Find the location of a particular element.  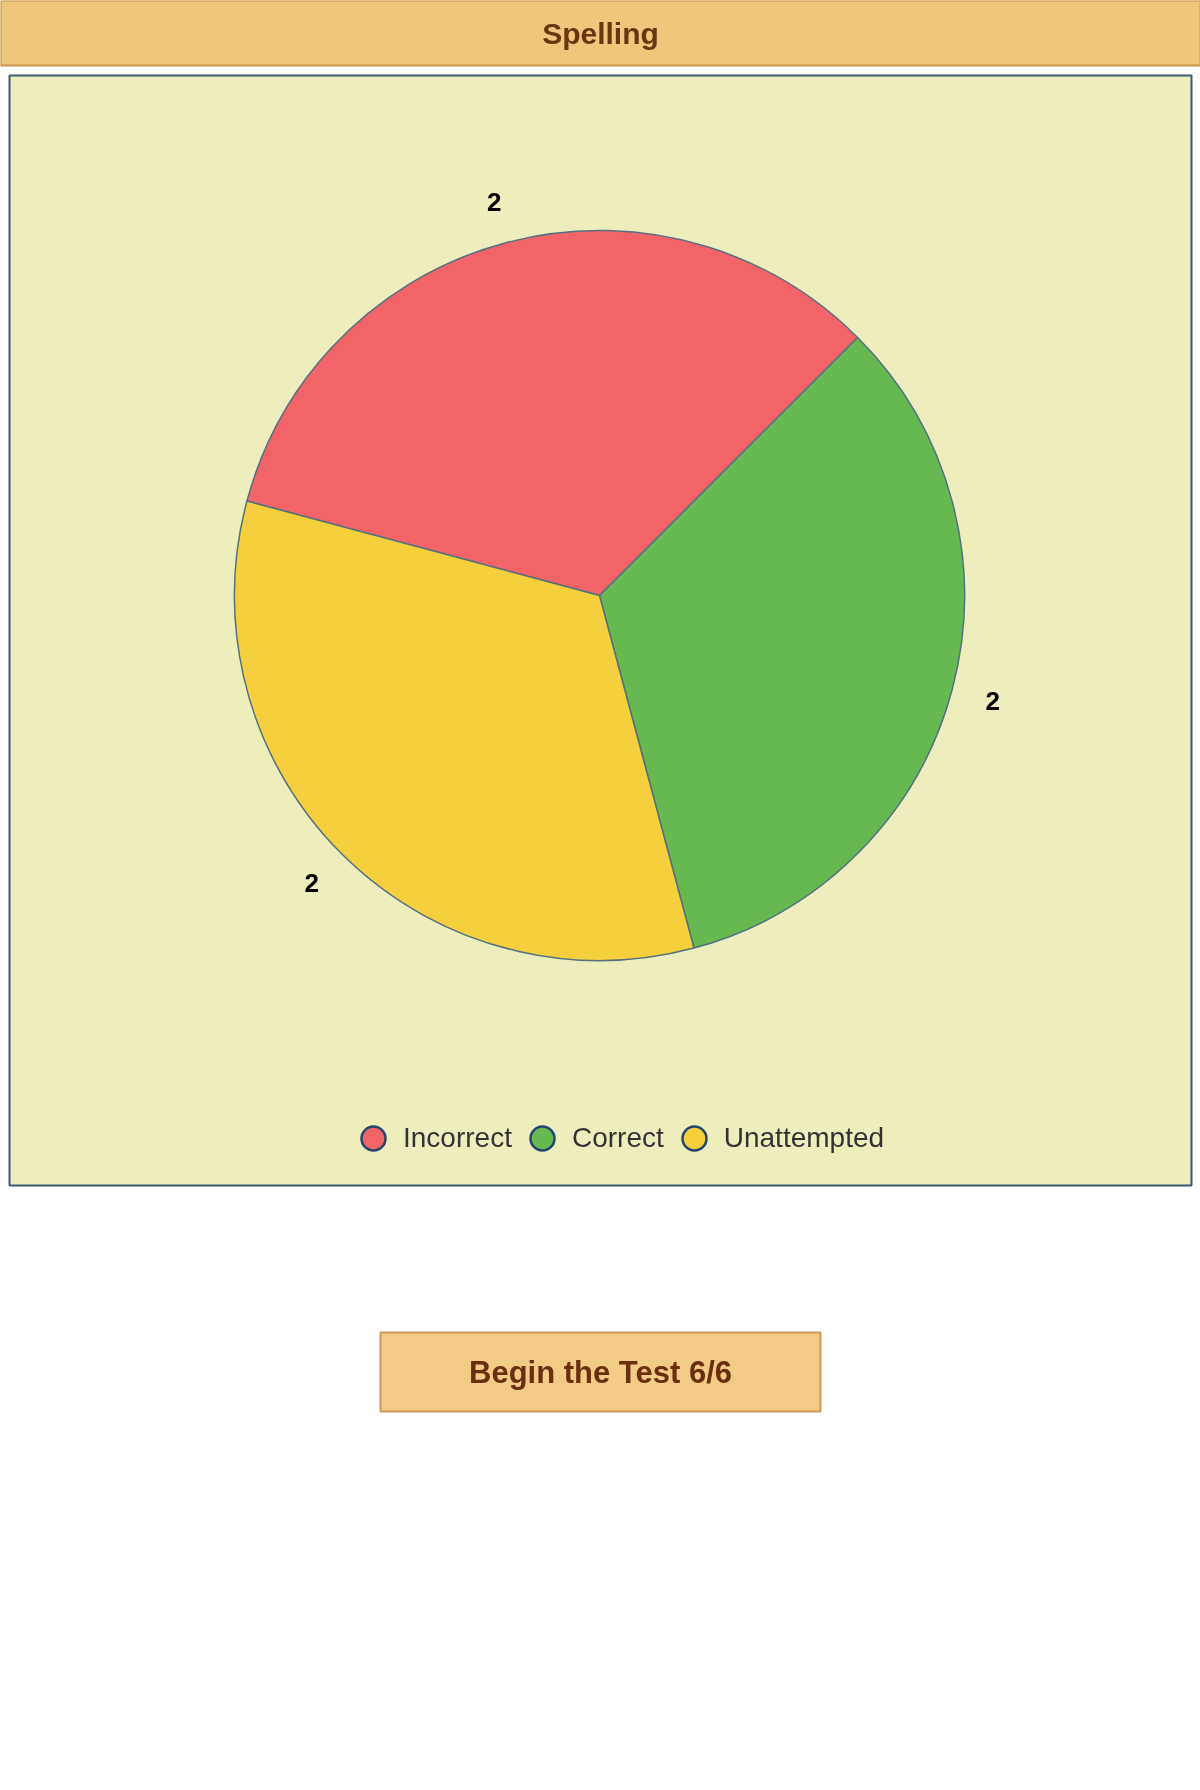

chart-title: Spelling is located at coordinates (600, 33).